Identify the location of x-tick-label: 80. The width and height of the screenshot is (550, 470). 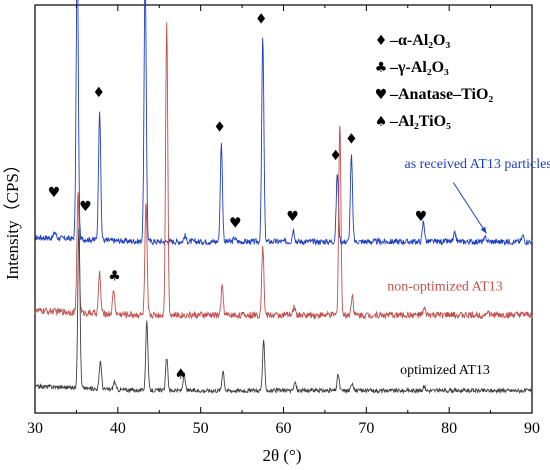
(449, 428).